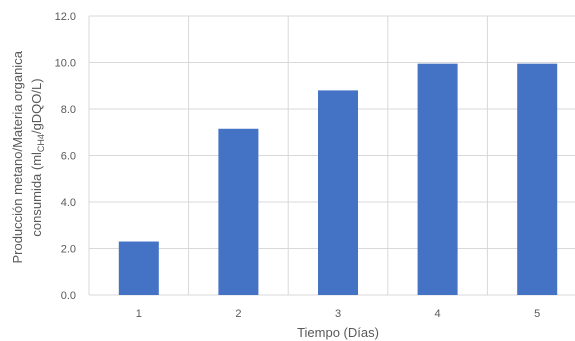 Image resolution: width=575 pixels, height=341 pixels. Describe the element at coordinates (65, 17) in the screenshot. I see `y-tick-label: 12.0` at that location.